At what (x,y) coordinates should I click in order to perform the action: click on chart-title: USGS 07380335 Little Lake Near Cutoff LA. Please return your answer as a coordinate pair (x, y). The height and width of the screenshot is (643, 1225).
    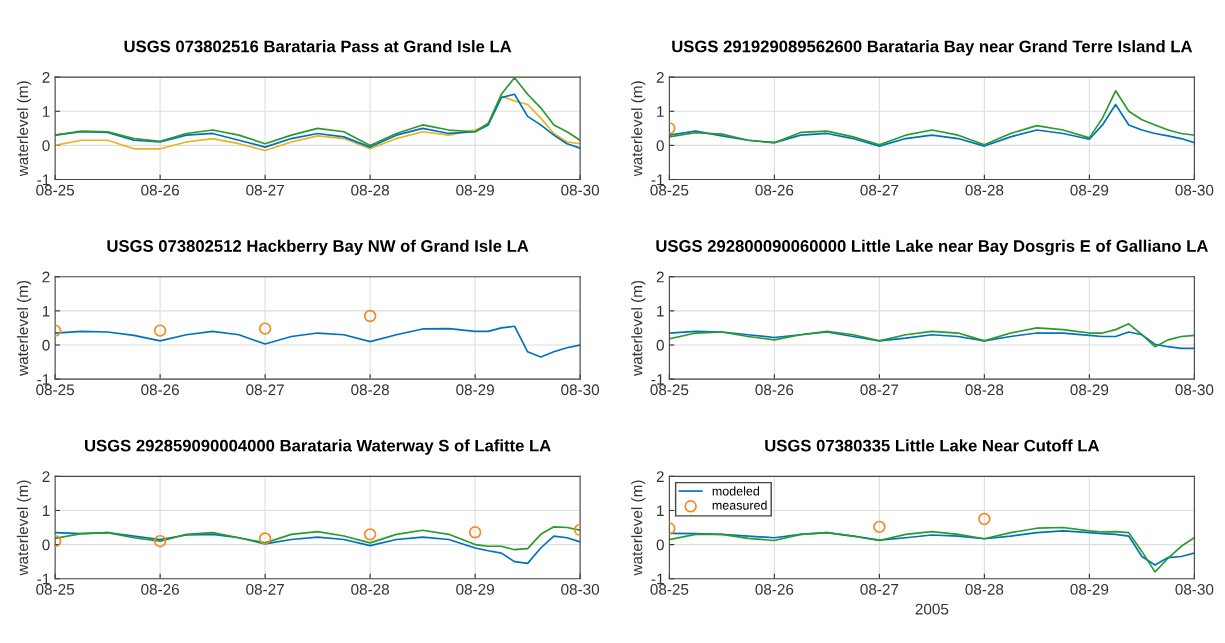
    Looking at the image, I should click on (932, 445).